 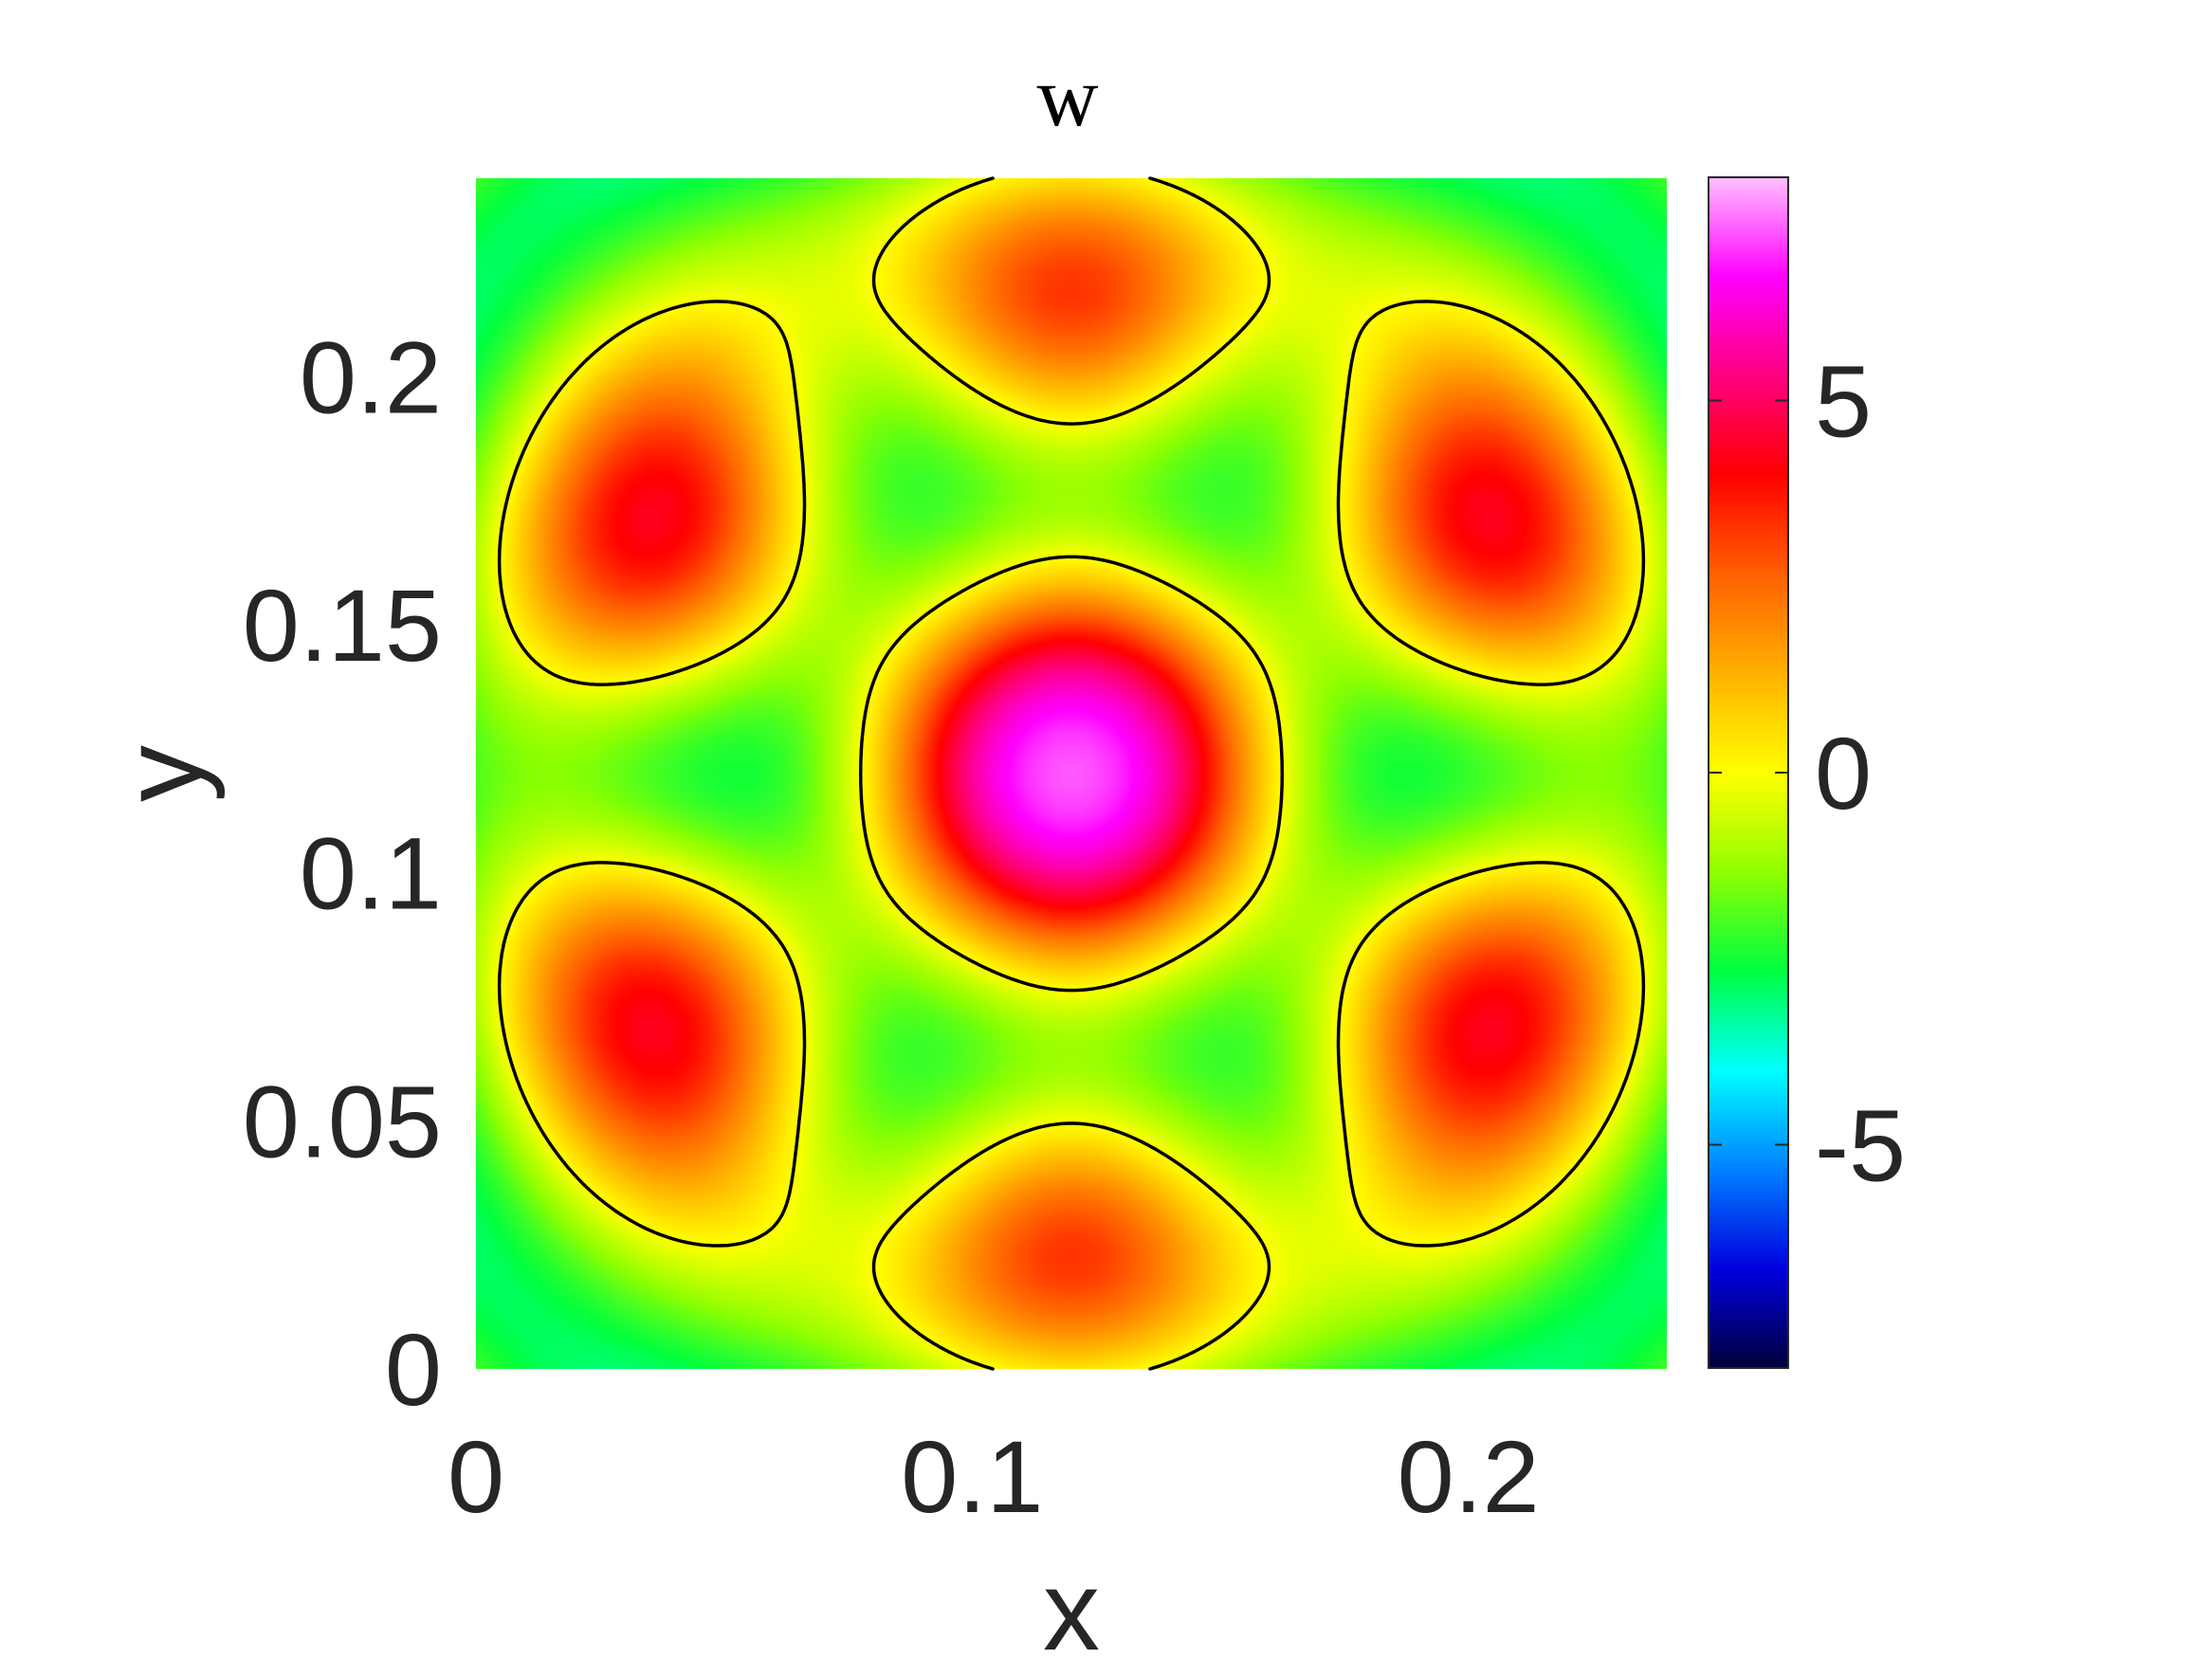 What do you see at coordinates (1860, 1145) in the screenshot?
I see `colorbar-tick-label: -5` at bounding box center [1860, 1145].